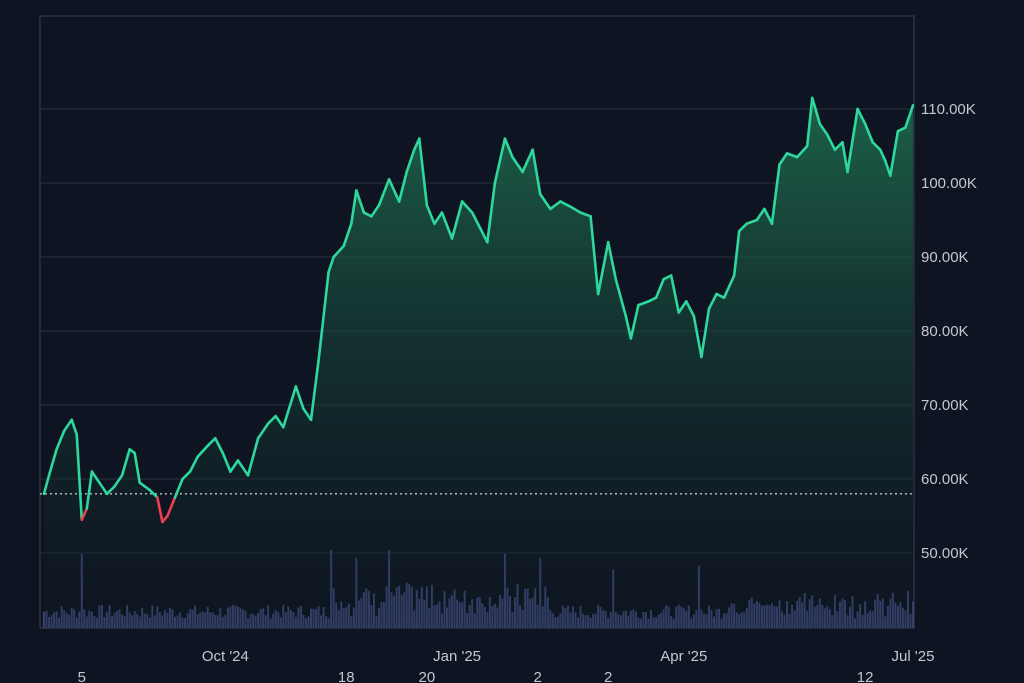 Image resolution: width=1024 pixels, height=683 pixels. I want to click on x-sub-label: 18, so click(346, 676).